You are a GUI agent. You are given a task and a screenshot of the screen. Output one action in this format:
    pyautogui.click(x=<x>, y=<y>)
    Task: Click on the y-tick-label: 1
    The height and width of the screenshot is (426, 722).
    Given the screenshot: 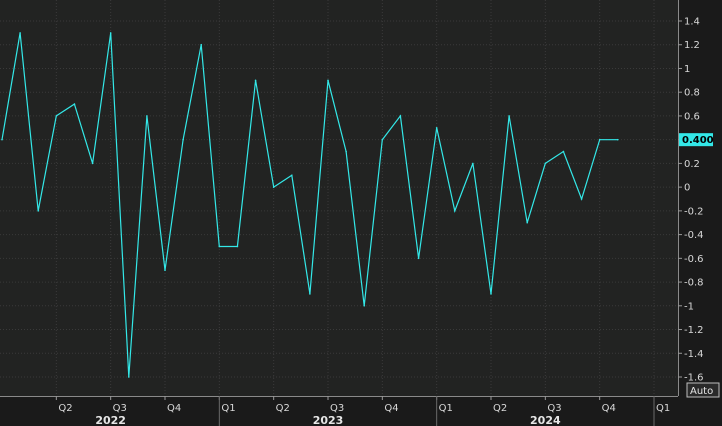 What is the action you would take?
    pyautogui.click(x=687, y=69)
    